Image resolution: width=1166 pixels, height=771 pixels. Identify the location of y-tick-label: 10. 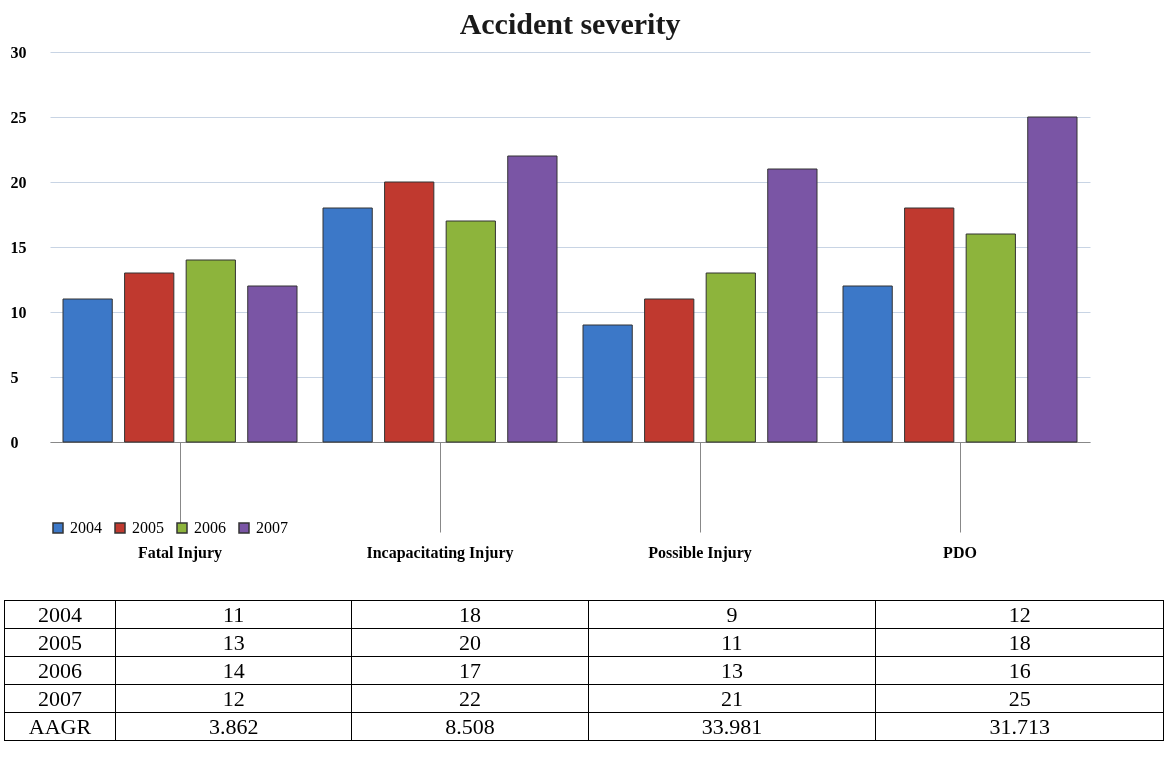
(18, 312).